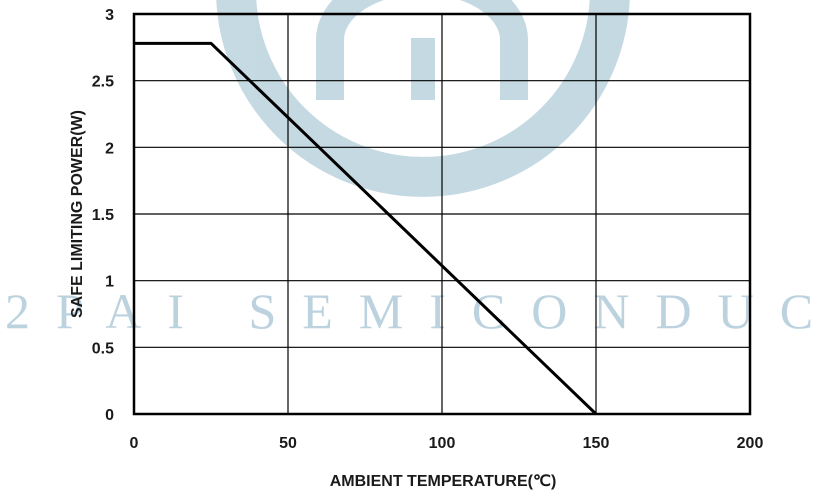  I want to click on x-tick-labels: 0 50 100 150 200, so click(447, 443).